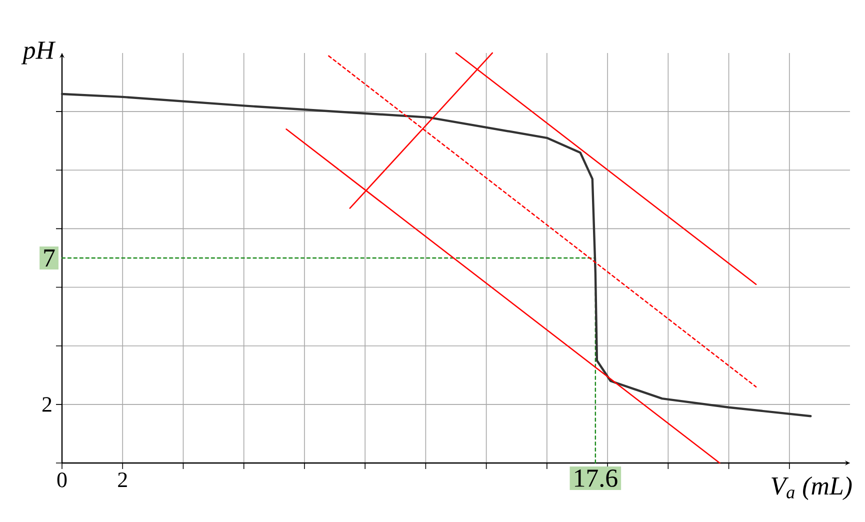 This screenshot has width=865, height=522. What do you see at coordinates (812, 488) in the screenshot?
I see `x-axis-title: V$_{a}$ (mL)` at bounding box center [812, 488].